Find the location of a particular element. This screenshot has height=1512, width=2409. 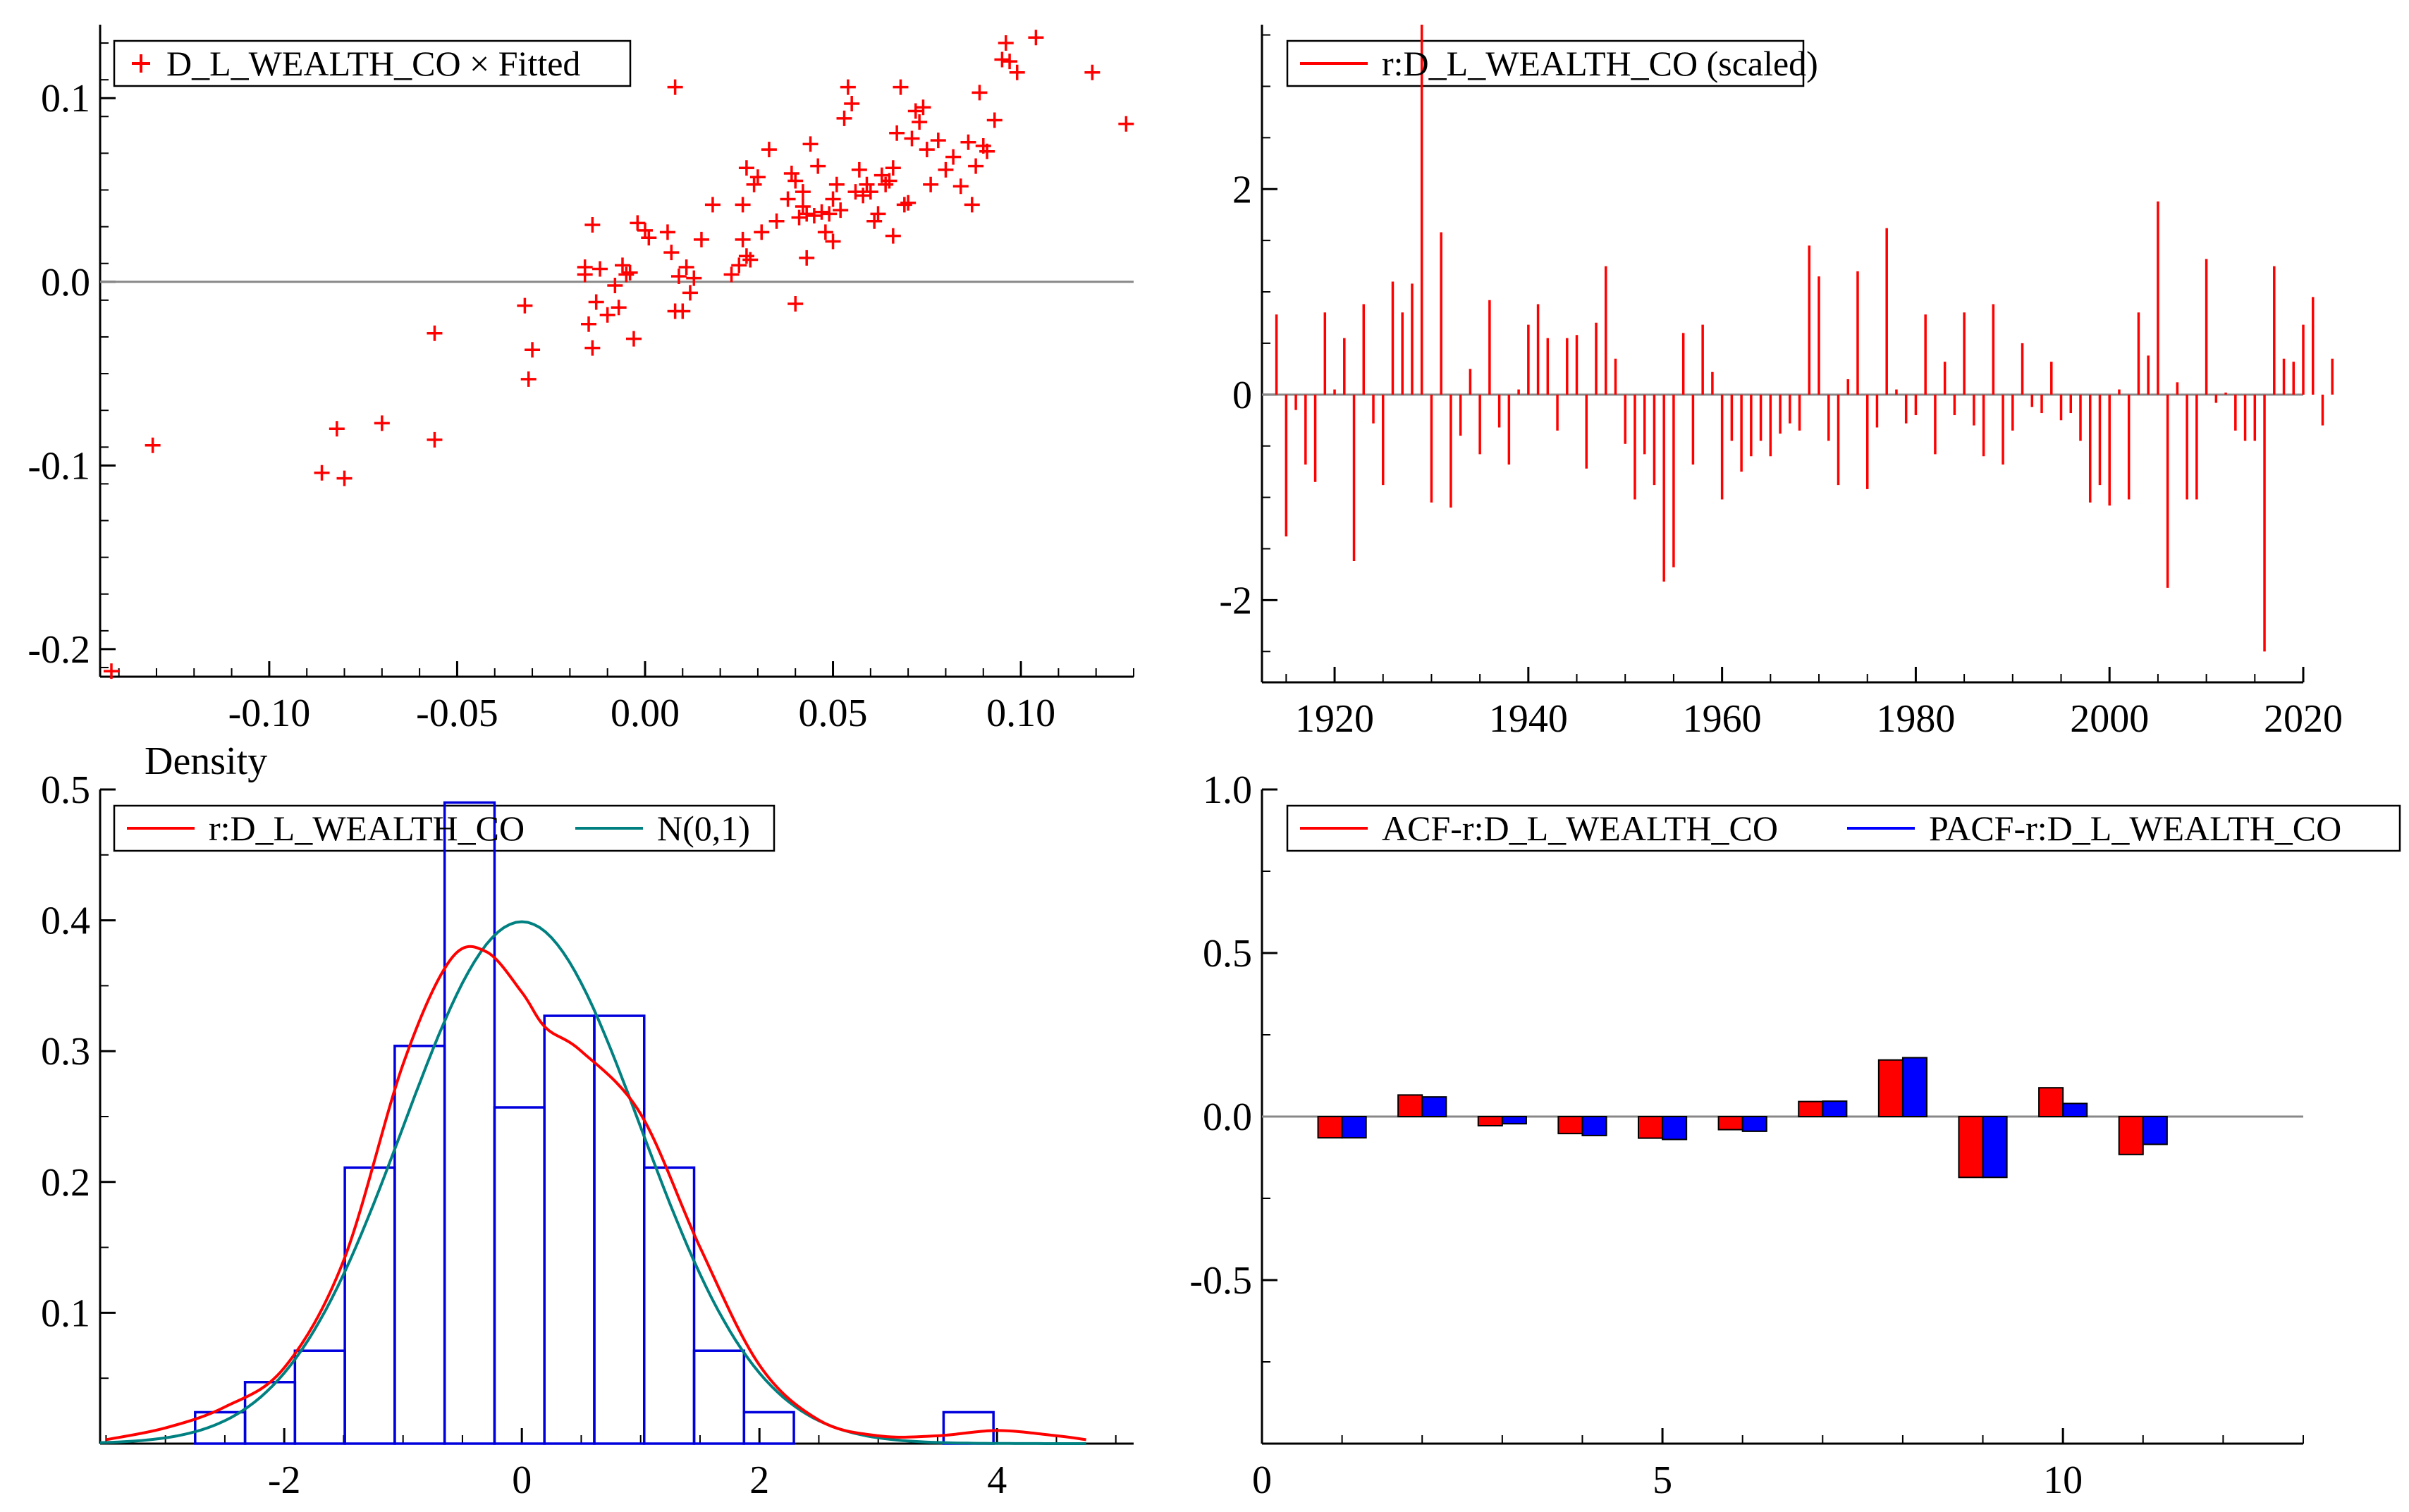

kernel-density-curve is located at coordinates (596, 1193).